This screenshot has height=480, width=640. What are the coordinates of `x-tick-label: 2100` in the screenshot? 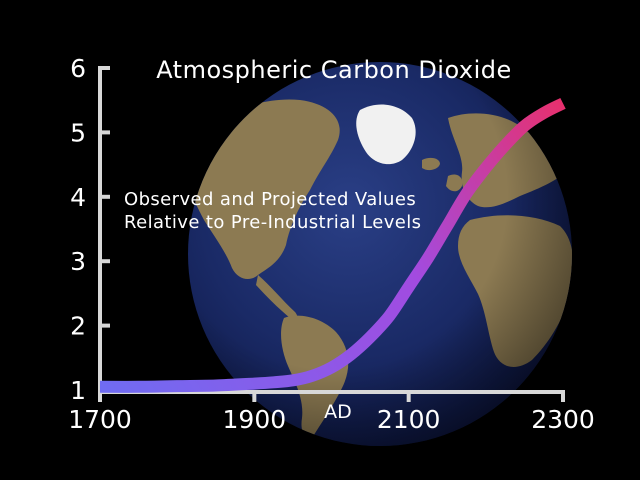 It's located at (409, 419).